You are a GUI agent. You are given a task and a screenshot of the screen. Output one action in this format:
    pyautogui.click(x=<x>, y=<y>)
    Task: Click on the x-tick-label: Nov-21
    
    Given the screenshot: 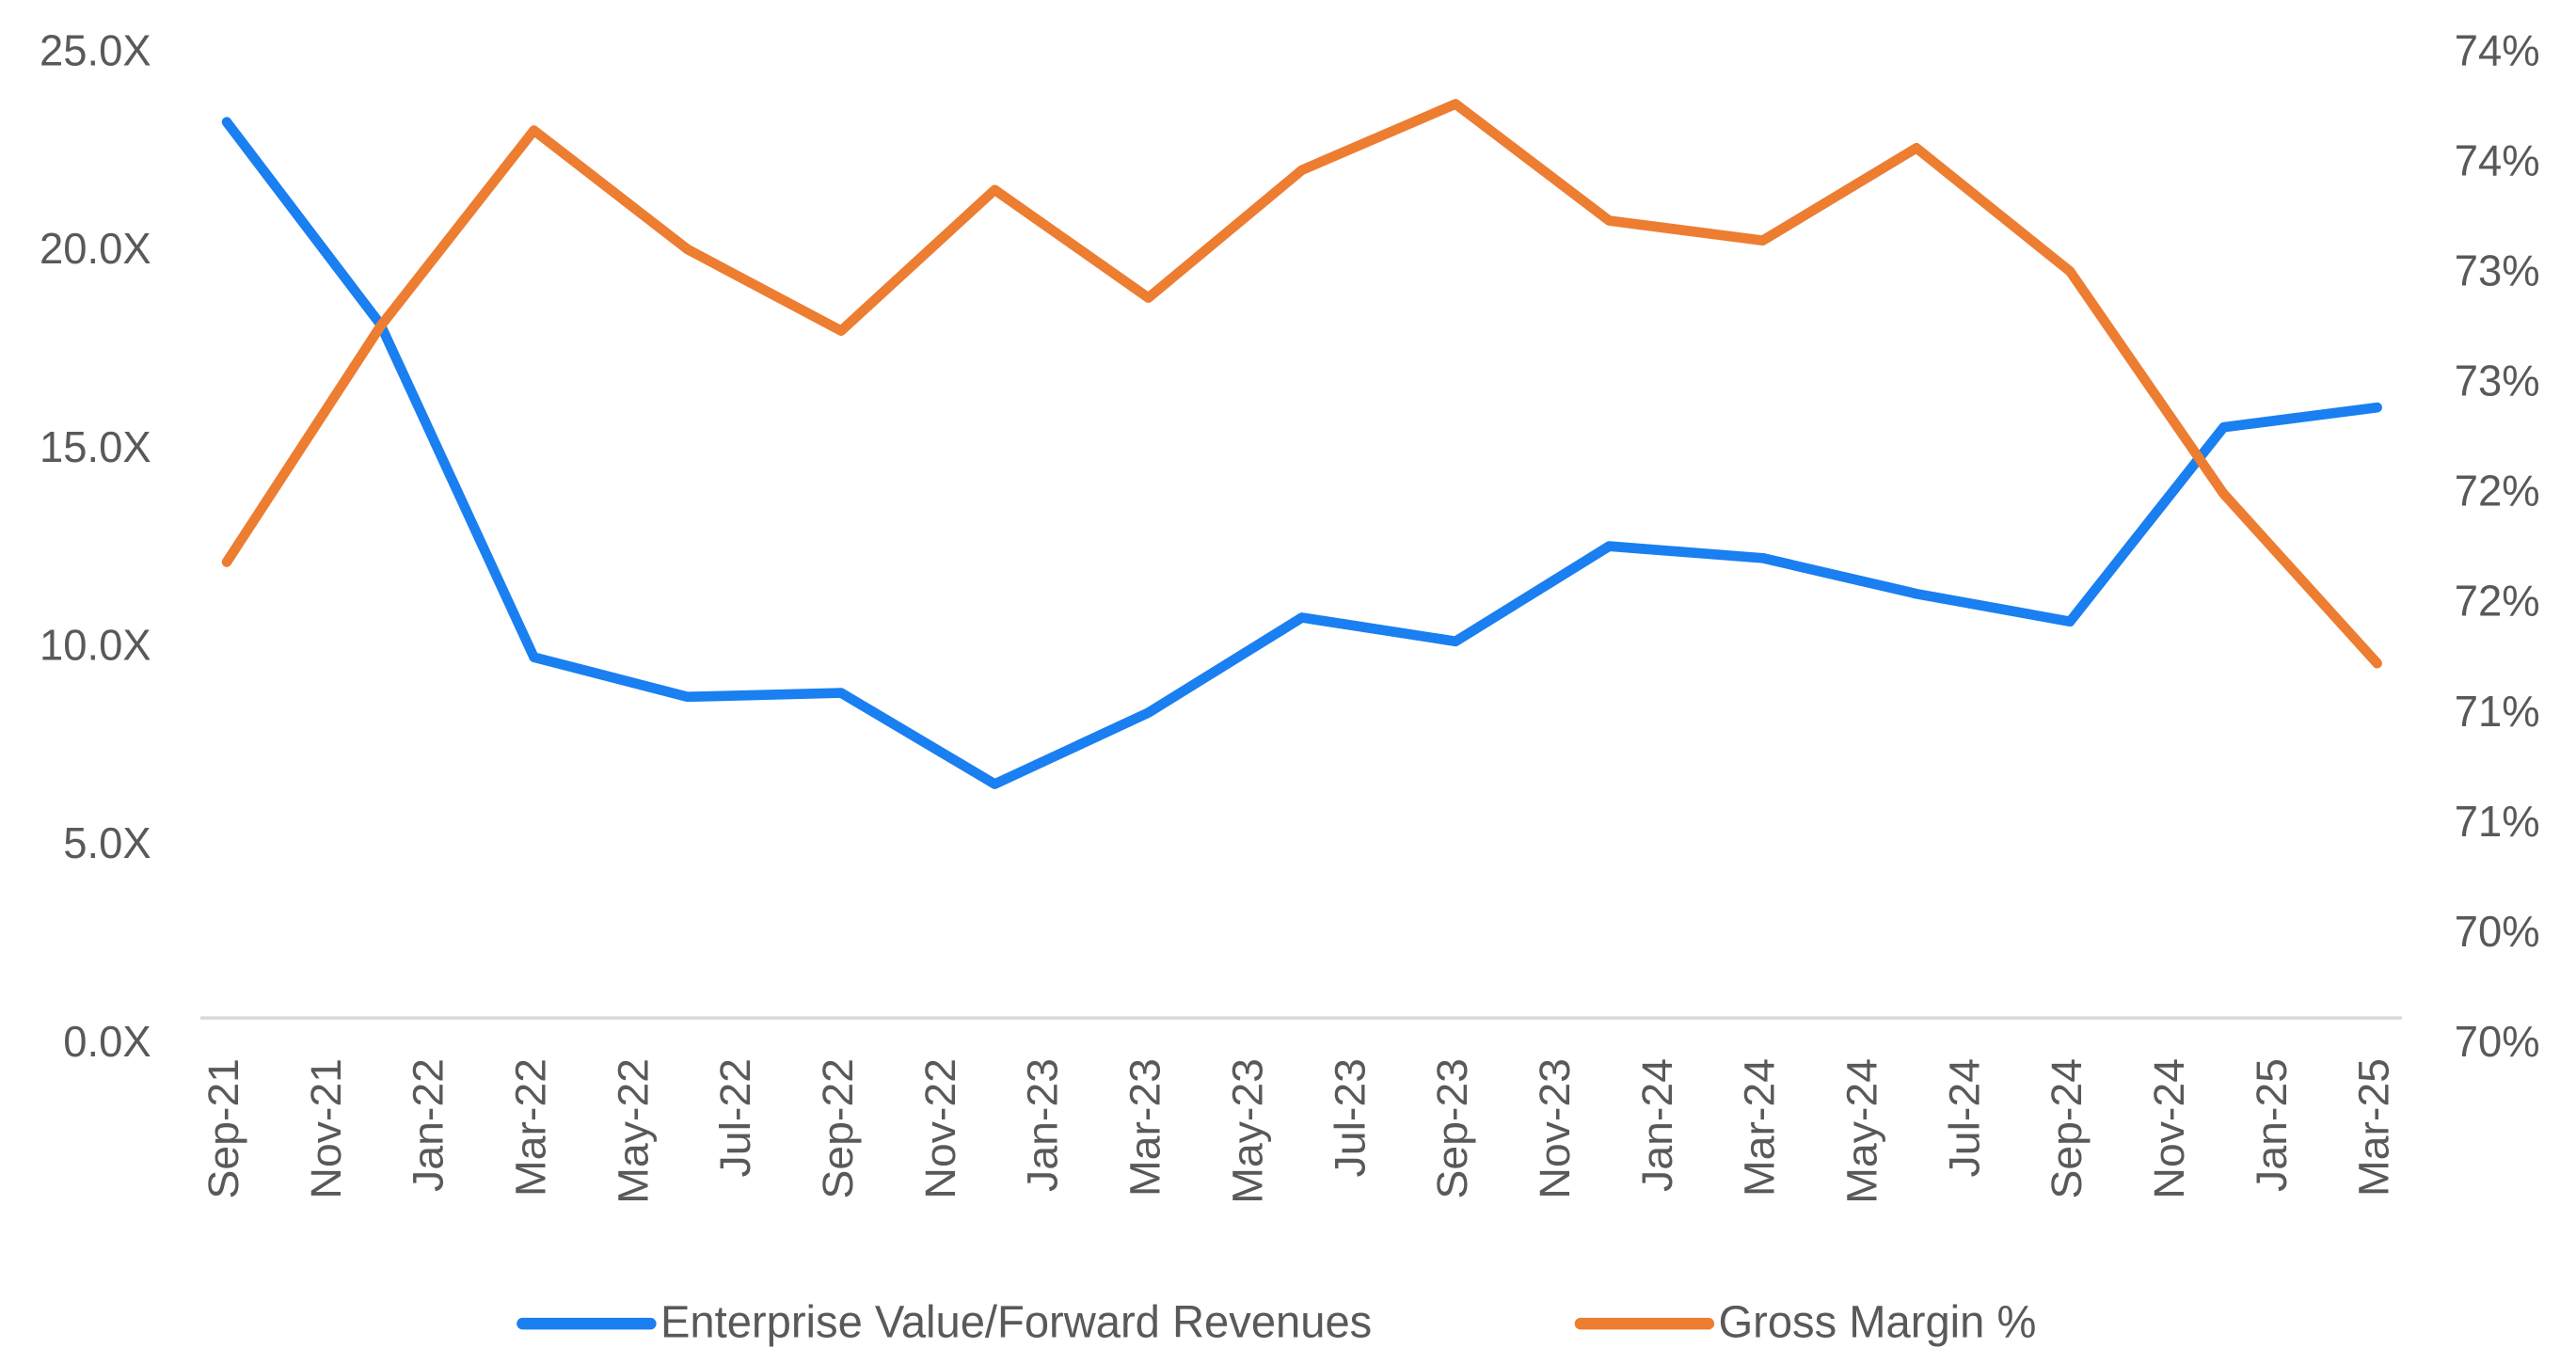 What is the action you would take?
    pyautogui.click(x=325, y=1128)
    